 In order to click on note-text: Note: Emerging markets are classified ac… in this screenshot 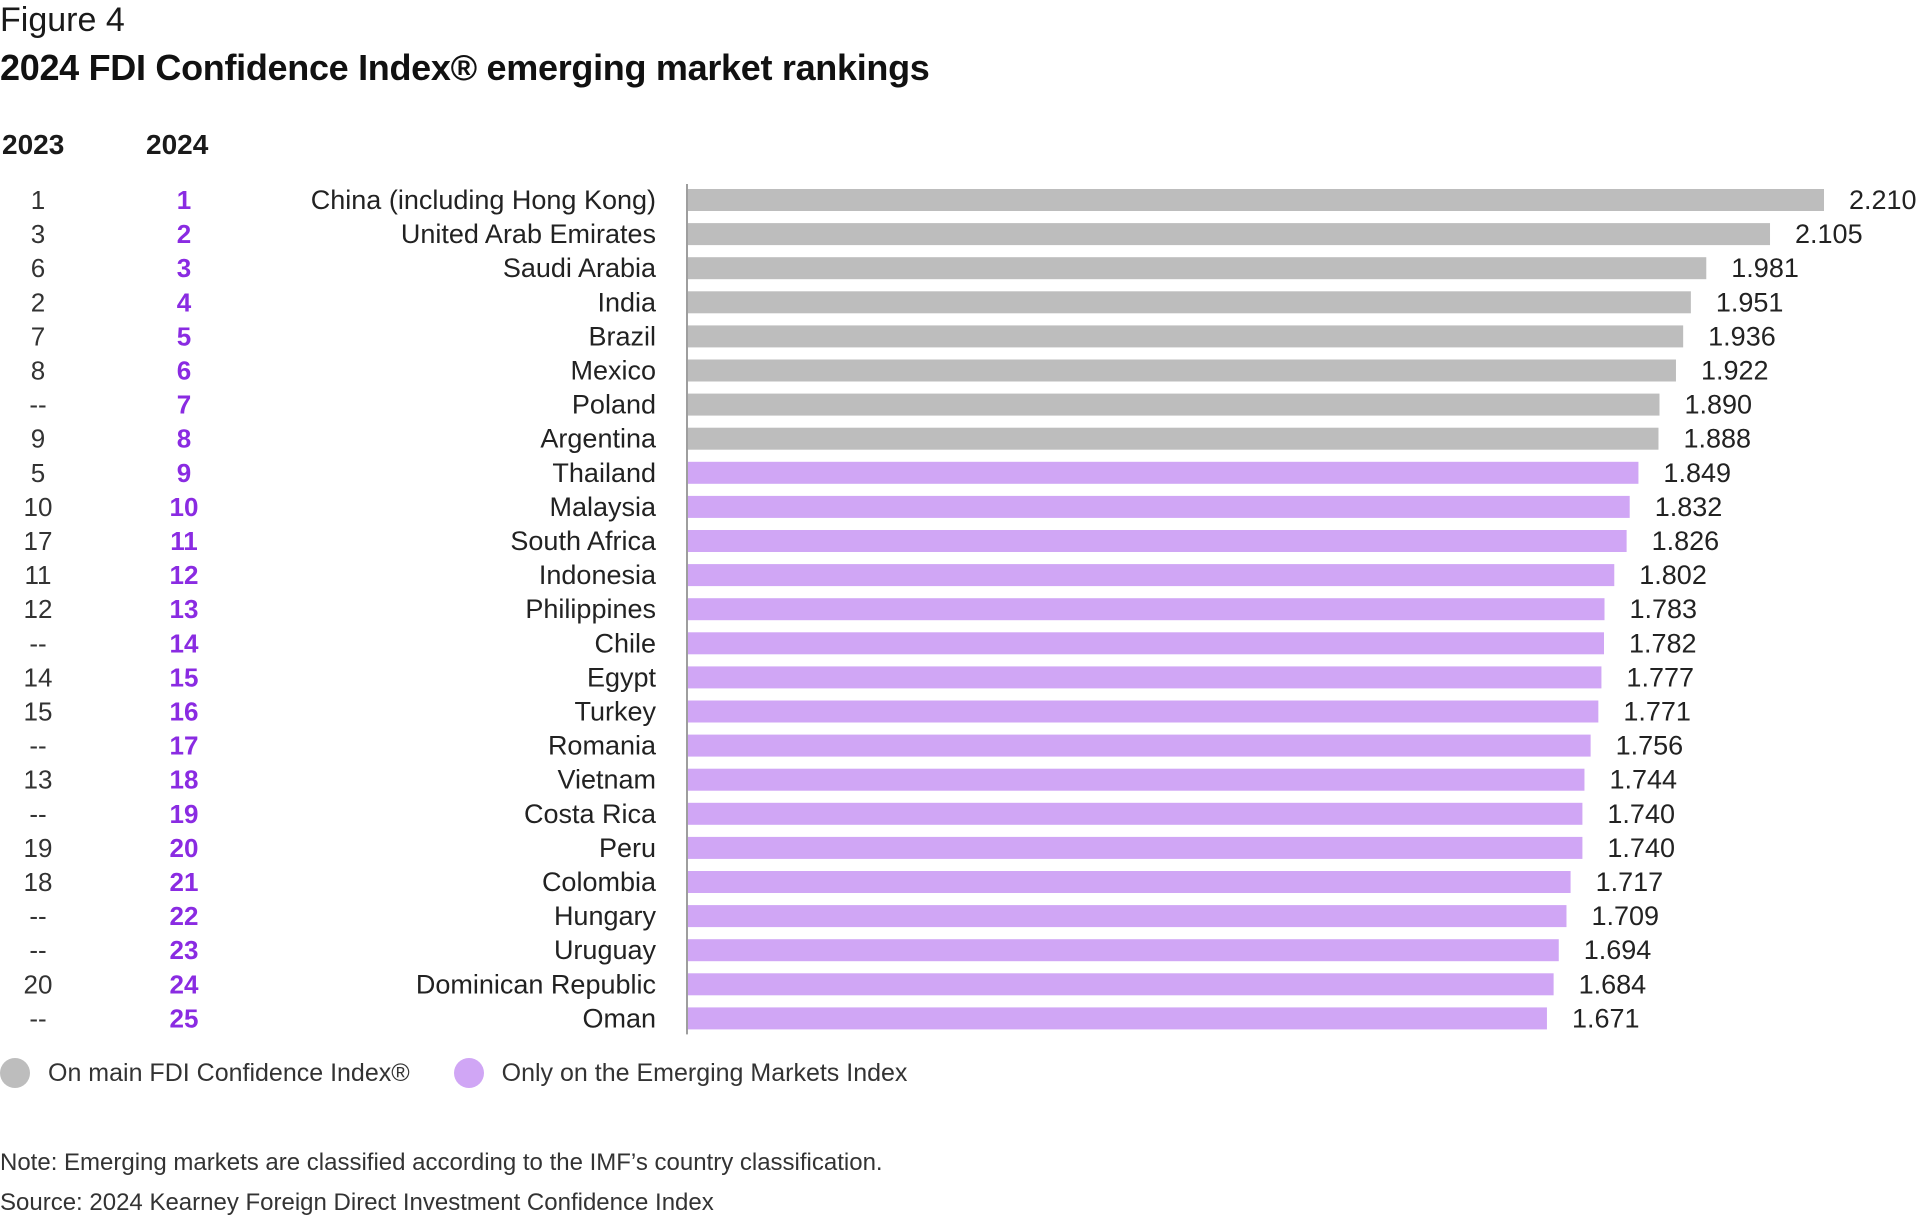, I will do `click(441, 1162)`.